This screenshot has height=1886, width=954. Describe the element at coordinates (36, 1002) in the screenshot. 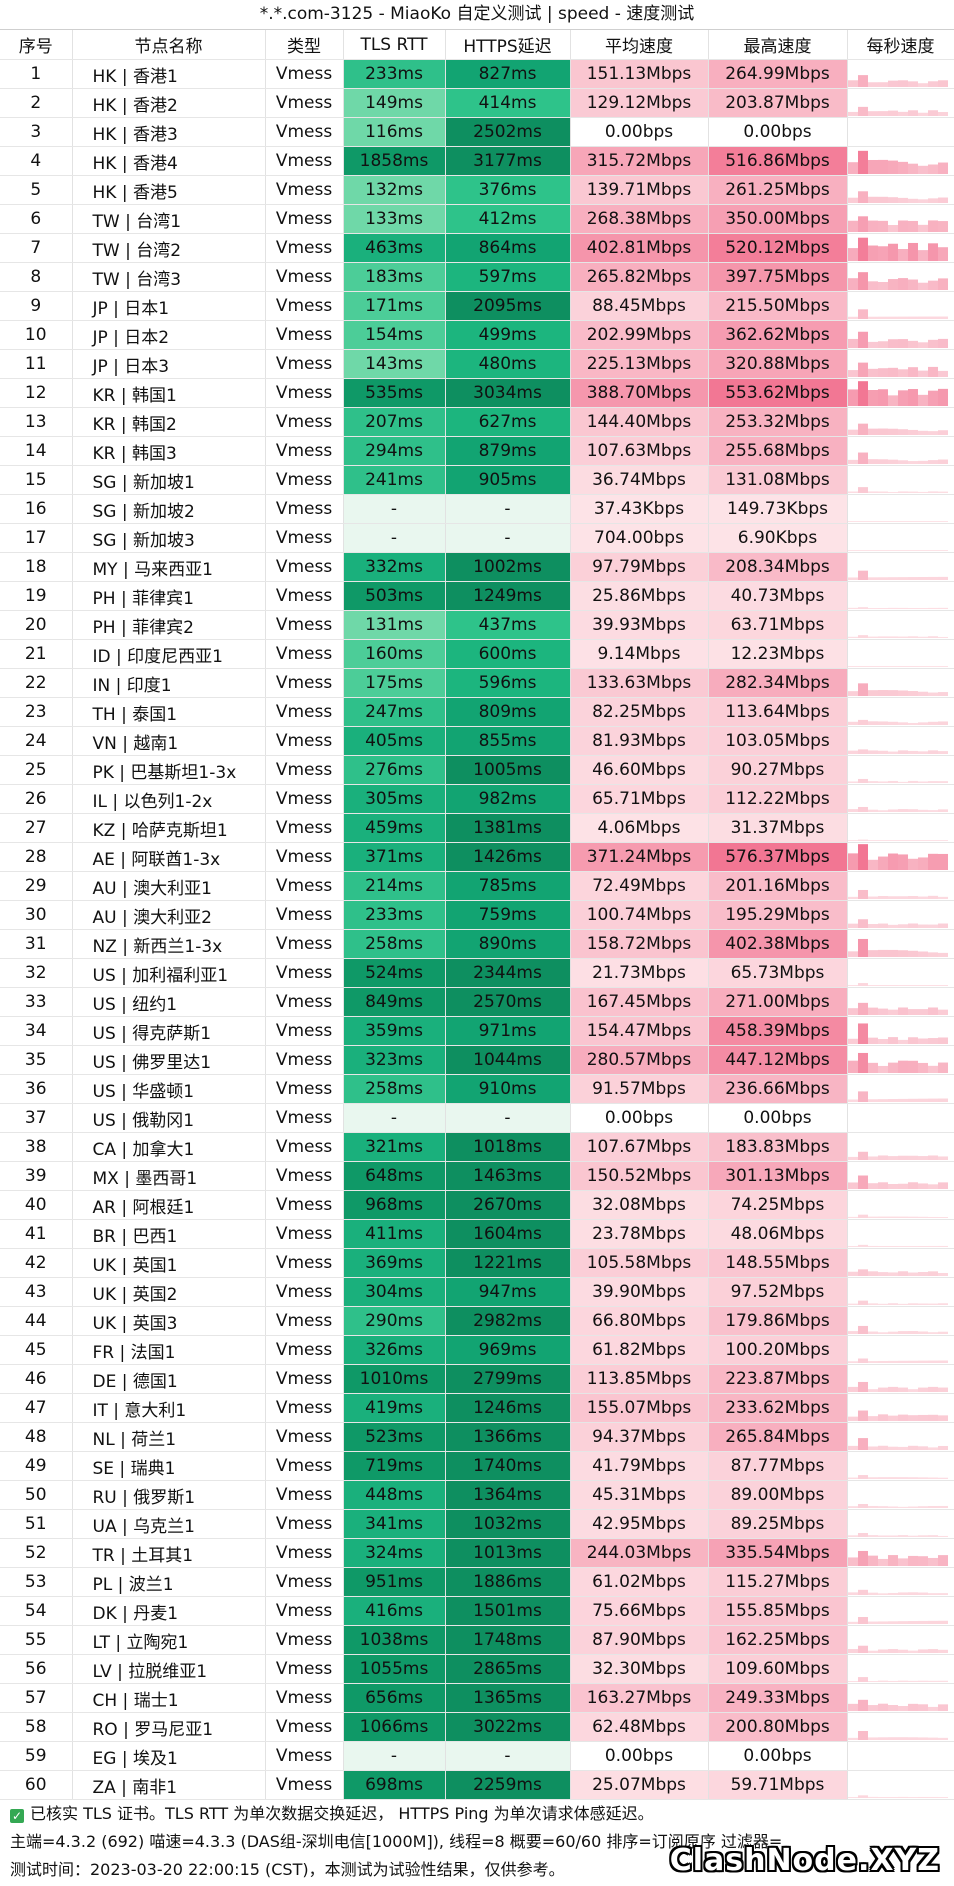

I see `cell-index: 33` at that location.